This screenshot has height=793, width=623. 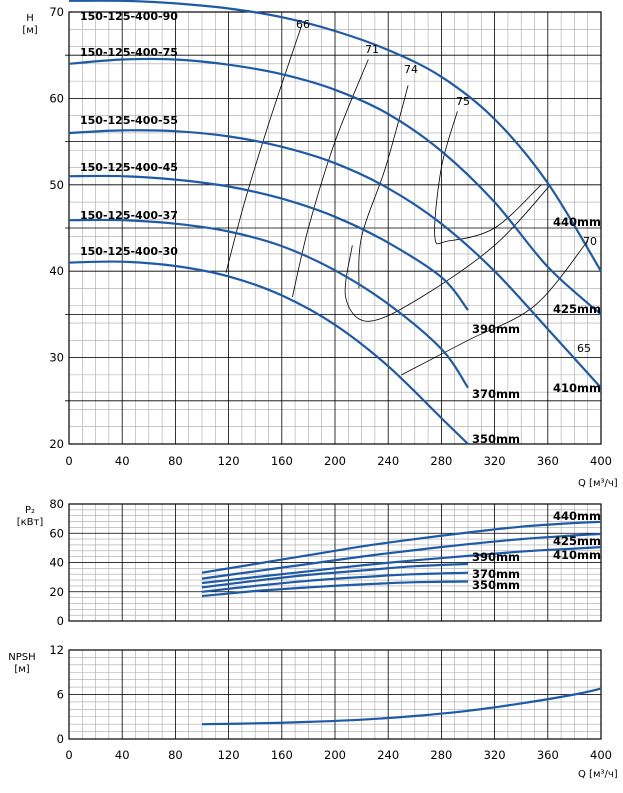 What do you see at coordinates (30, 522) in the screenshot?
I see `y-axis-label: [кВт]` at bounding box center [30, 522].